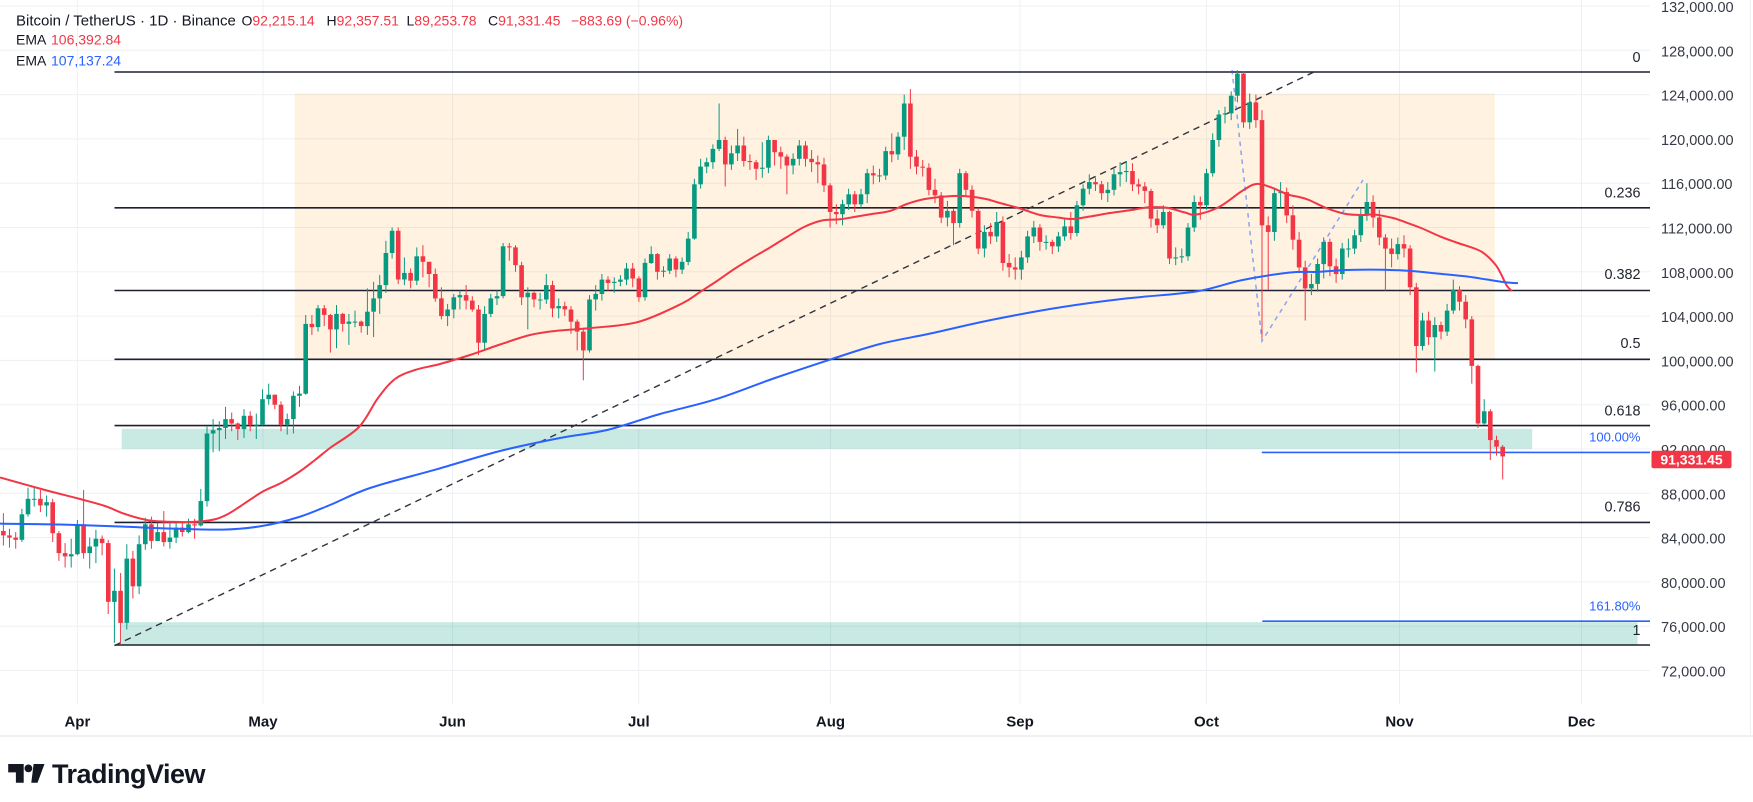 This screenshot has width=1753, height=802. What do you see at coordinates (452, 722) in the screenshot?
I see `svg-text: Jun` at bounding box center [452, 722].